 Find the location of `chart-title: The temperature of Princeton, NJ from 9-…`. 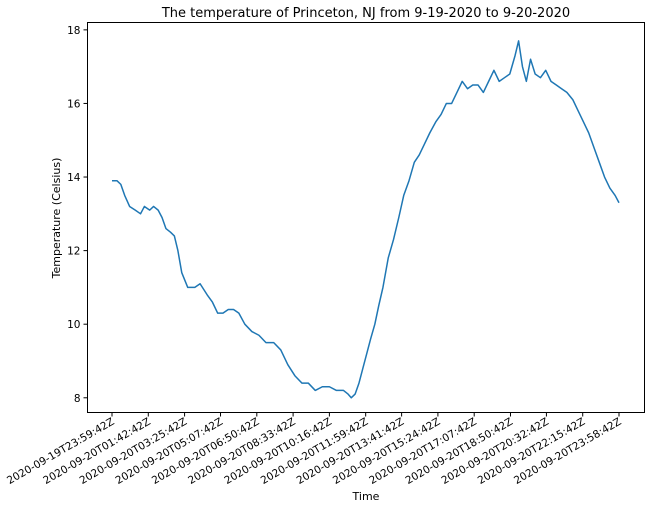

chart-title: The temperature of Princeton, NJ from 9-… is located at coordinates (365, 13).